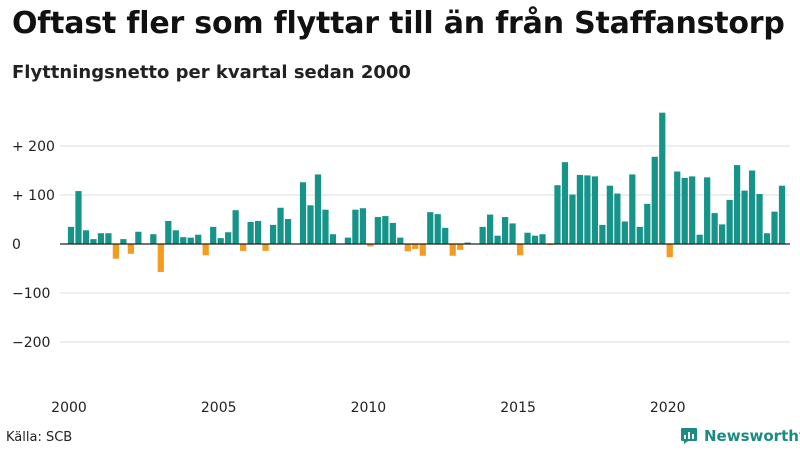 This screenshot has width=800, height=450. What do you see at coordinates (219, 408) in the screenshot?
I see `x-tick-label: 2005` at bounding box center [219, 408].